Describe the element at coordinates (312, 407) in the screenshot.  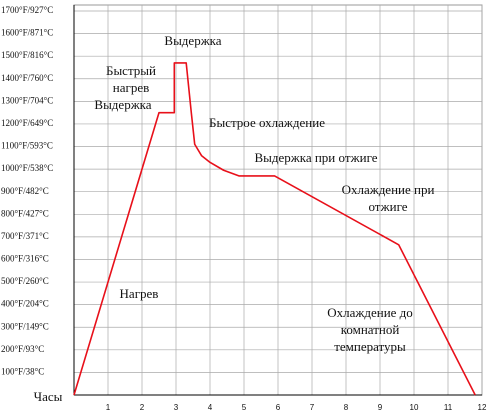
I see `x-tick-label: 7` at that location.